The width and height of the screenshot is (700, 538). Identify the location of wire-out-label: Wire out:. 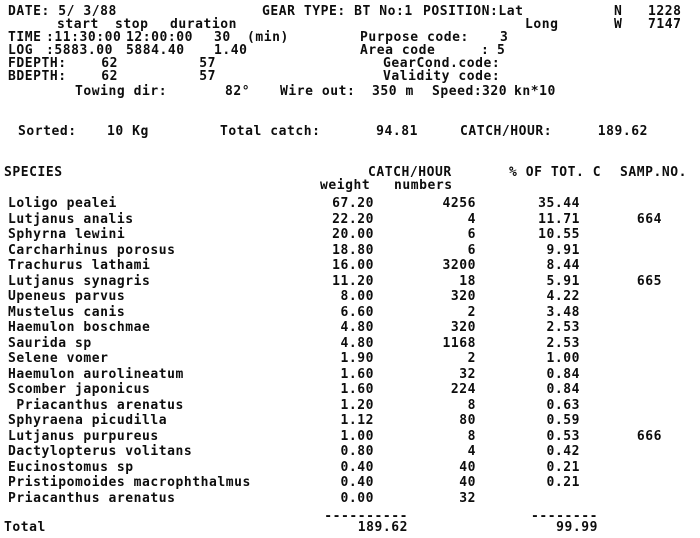
(318, 91).